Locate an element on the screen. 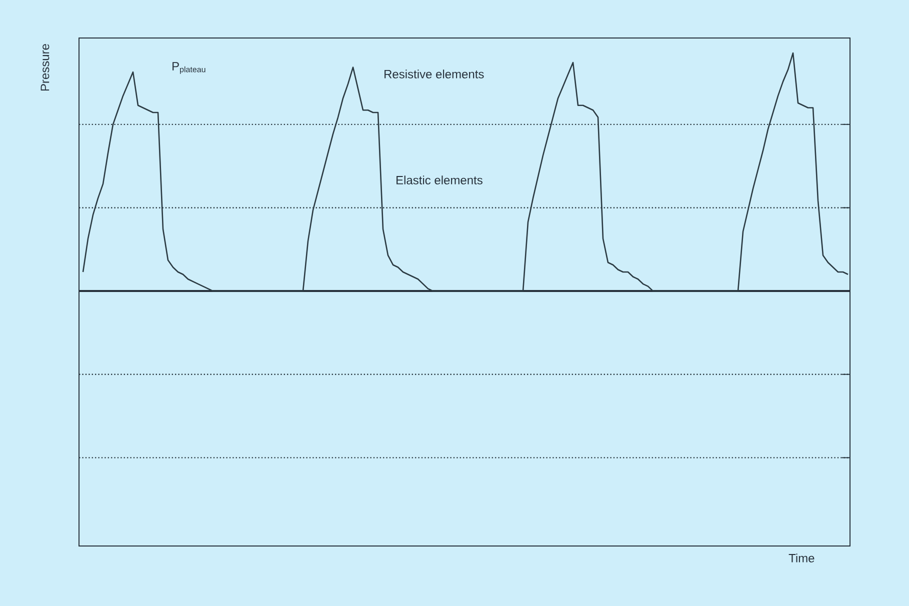 The height and width of the screenshot is (606, 909). annotation: Resistive elements is located at coordinates (434, 74).